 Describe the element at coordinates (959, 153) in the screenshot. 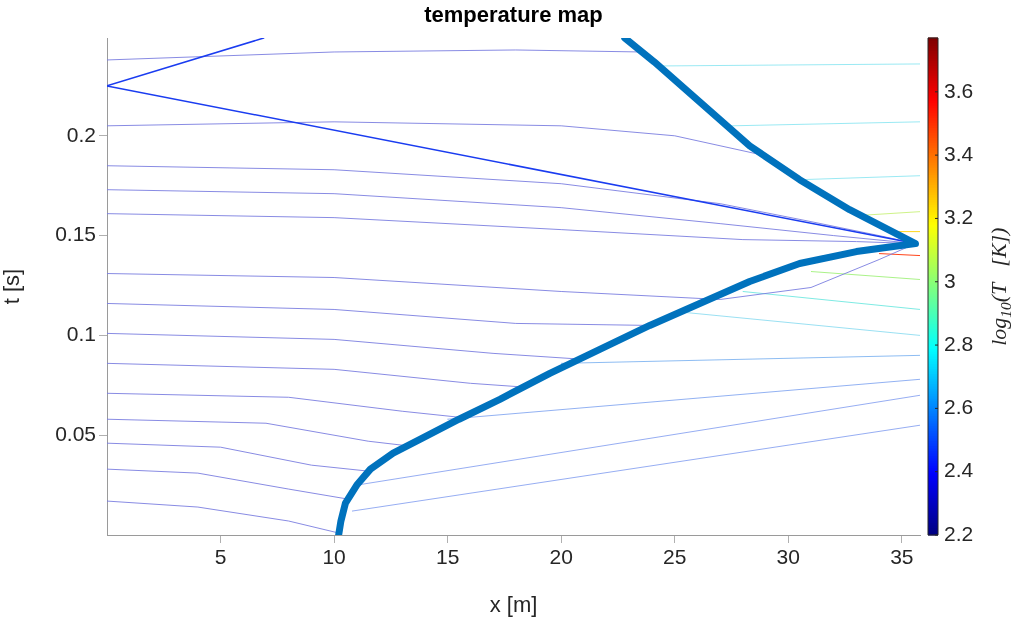

I see `color-bar-label: 3.4` at that location.